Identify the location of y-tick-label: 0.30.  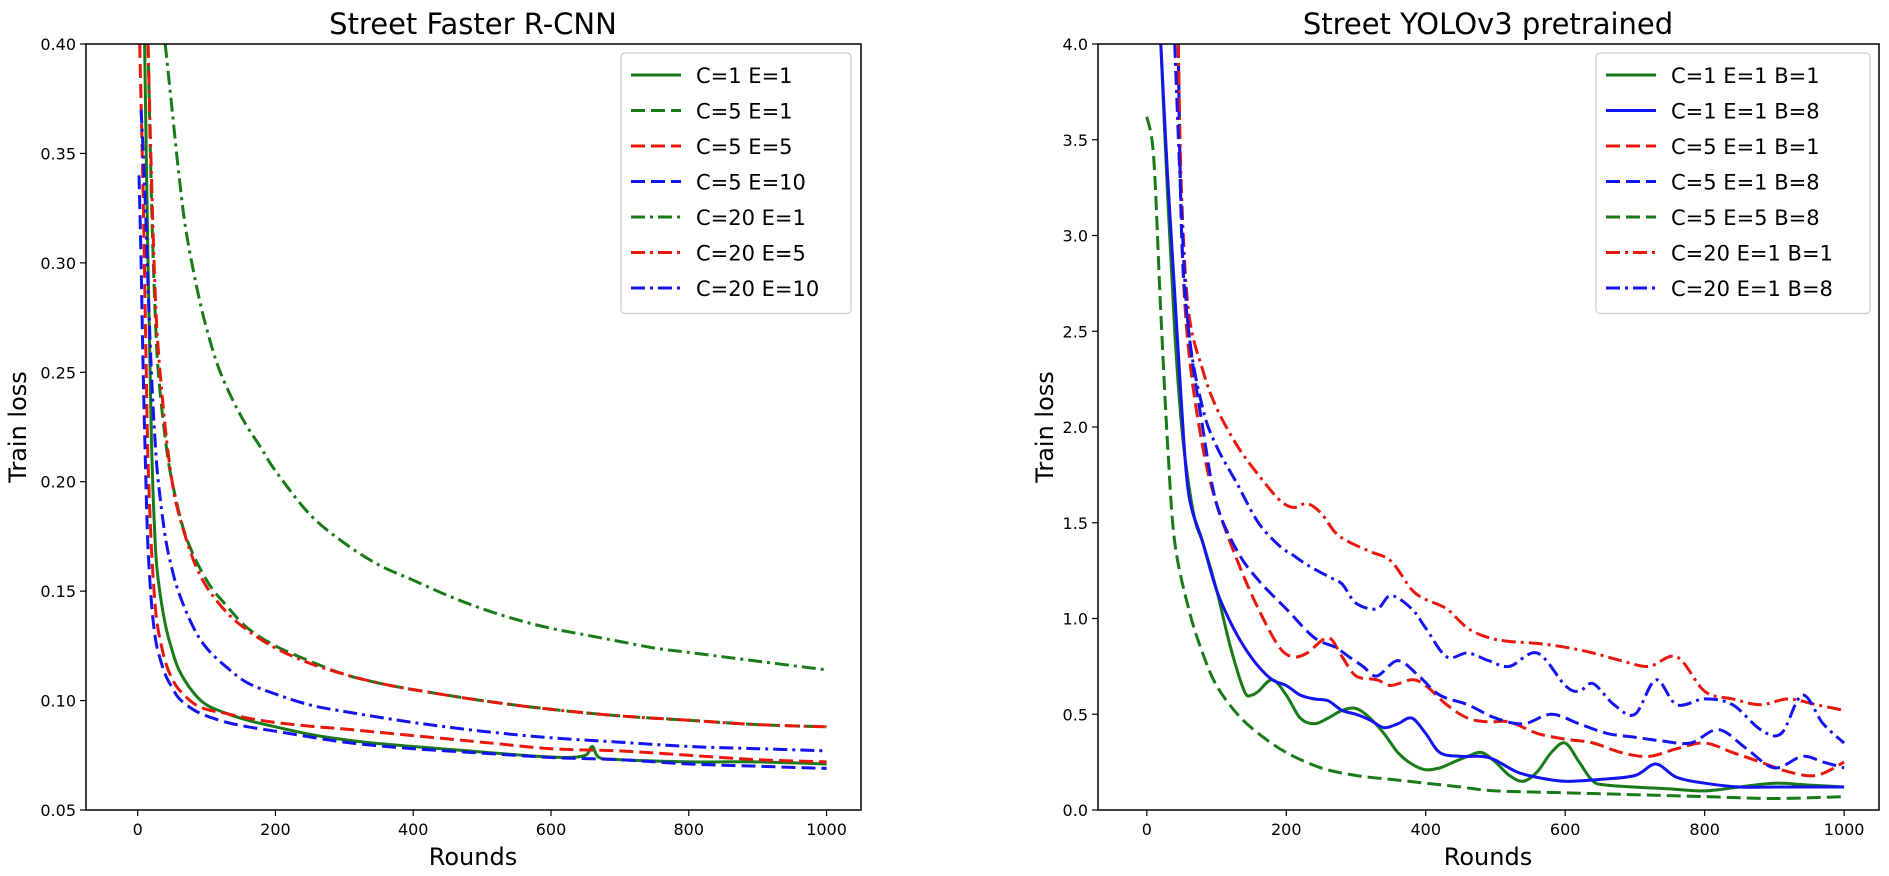
(58, 263).